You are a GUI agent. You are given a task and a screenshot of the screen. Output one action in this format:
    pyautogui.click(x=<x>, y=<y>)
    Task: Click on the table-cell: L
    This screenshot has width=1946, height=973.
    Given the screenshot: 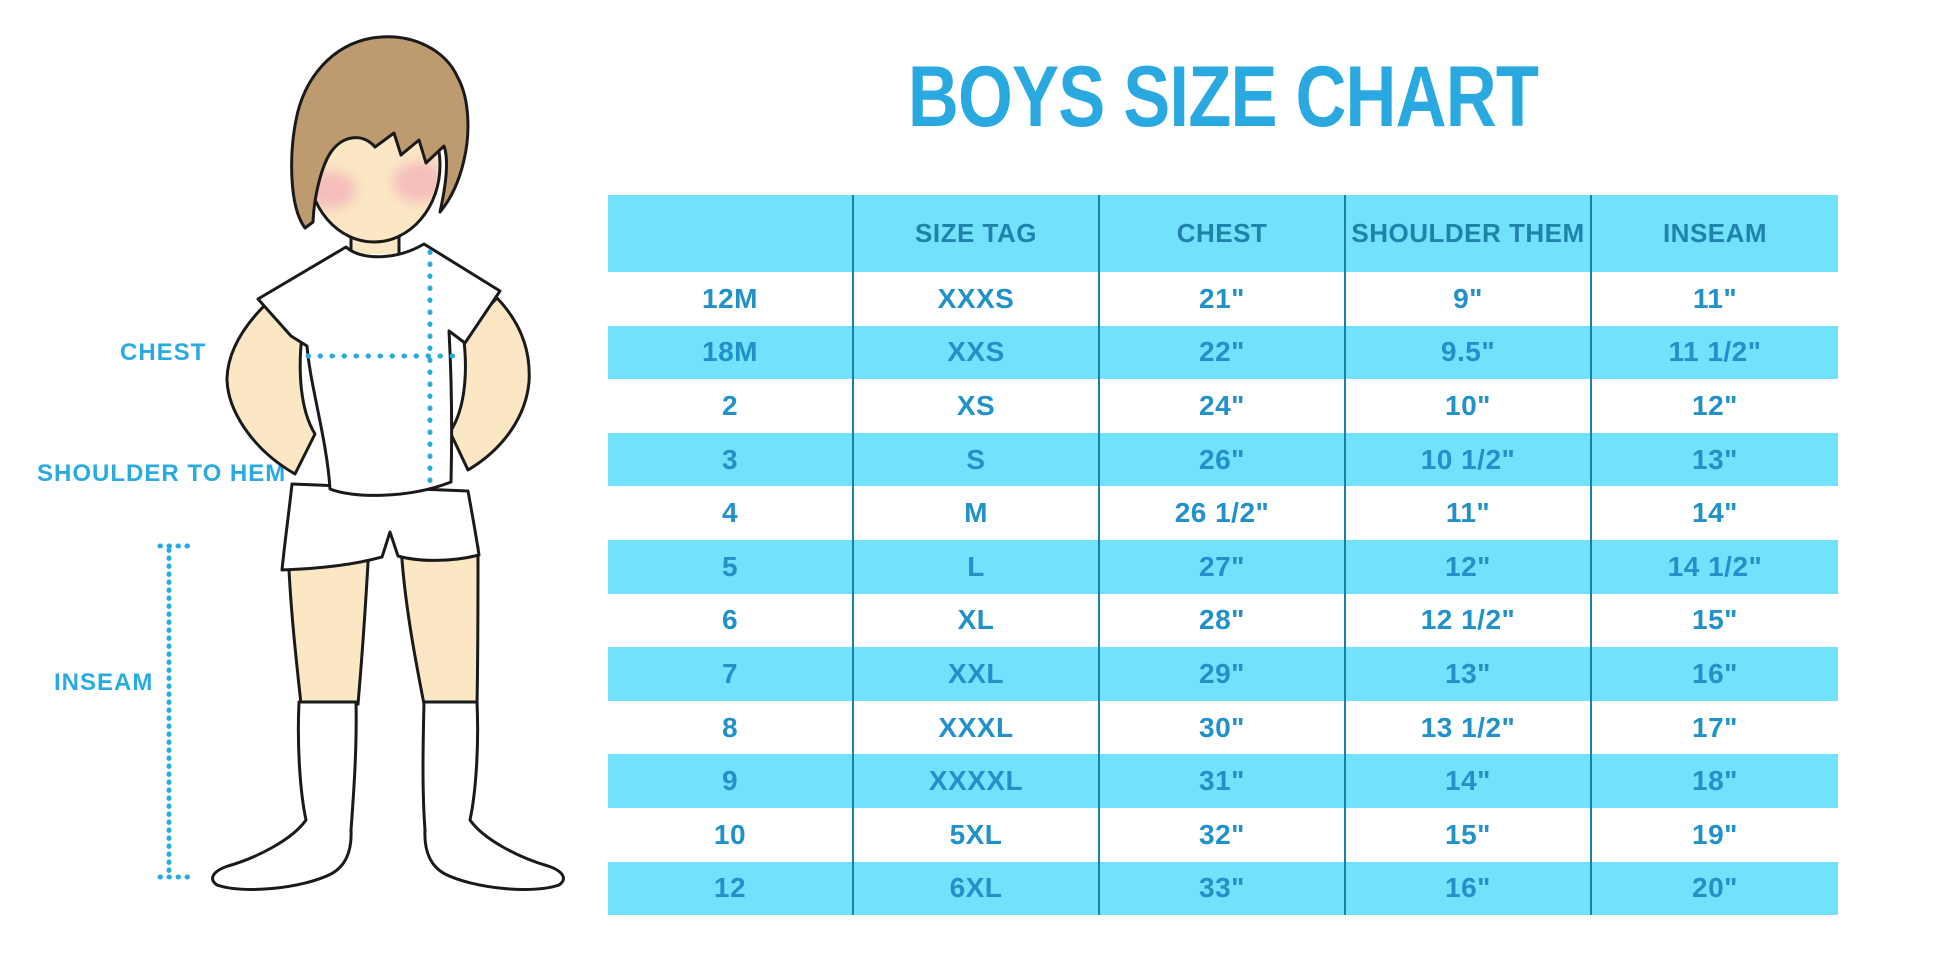 What is the action you would take?
    pyautogui.click(x=977, y=566)
    